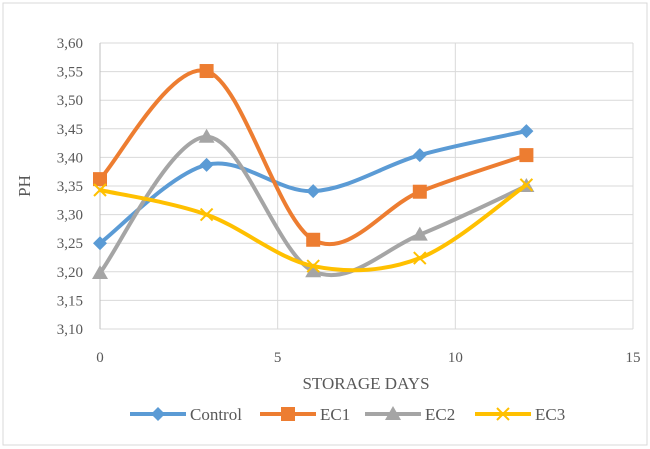 The height and width of the screenshot is (449, 650). I want to click on y-tick-label: 3,60, so click(70, 44).